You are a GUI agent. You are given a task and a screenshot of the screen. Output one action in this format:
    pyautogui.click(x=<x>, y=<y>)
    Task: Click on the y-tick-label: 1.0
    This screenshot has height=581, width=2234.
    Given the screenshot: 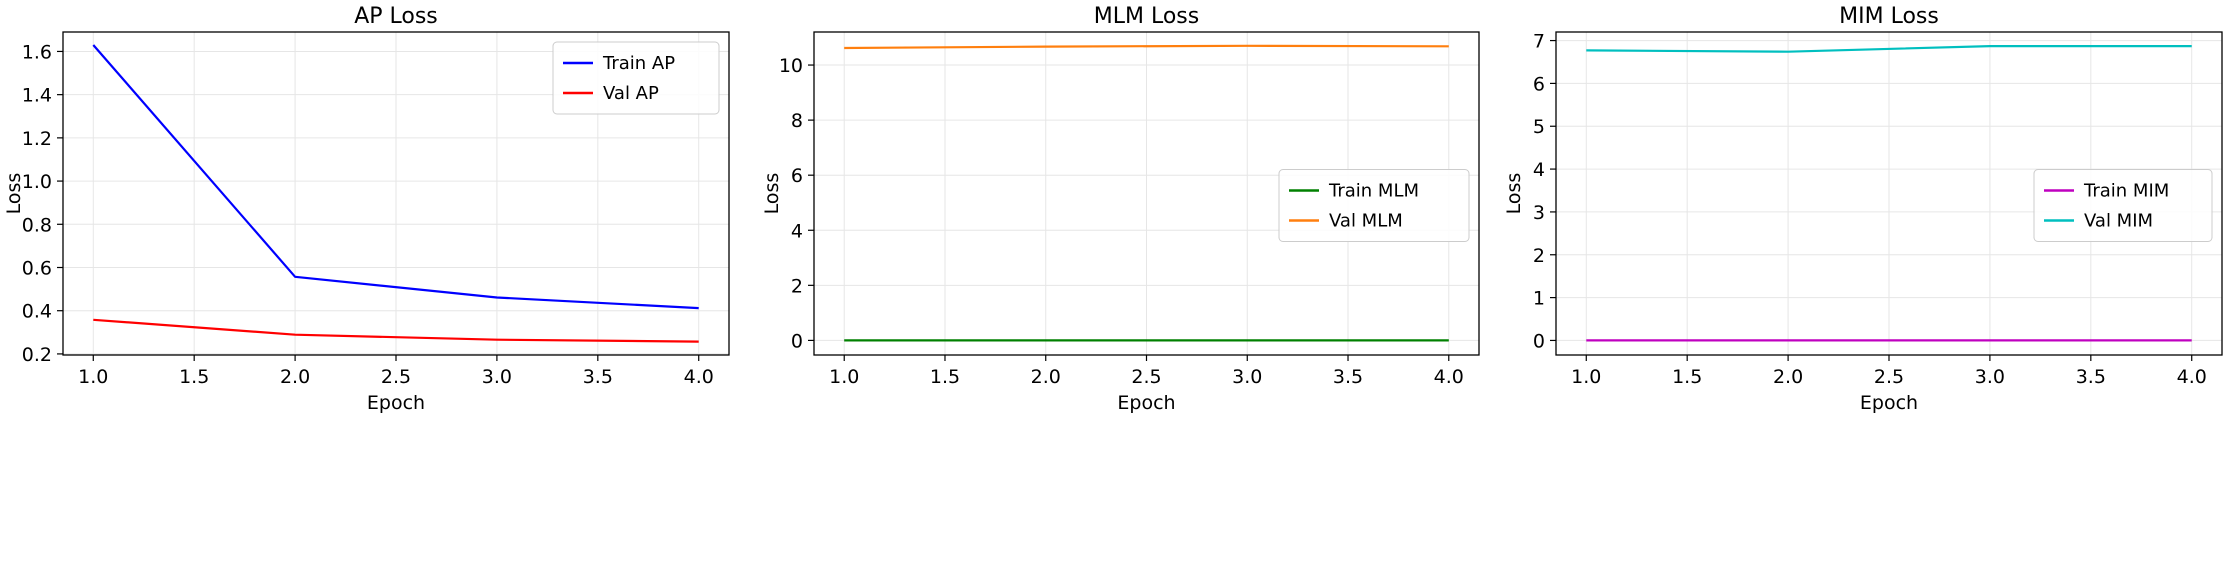 What is the action you would take?
    pyautogui.click(x=37, y=182)
    